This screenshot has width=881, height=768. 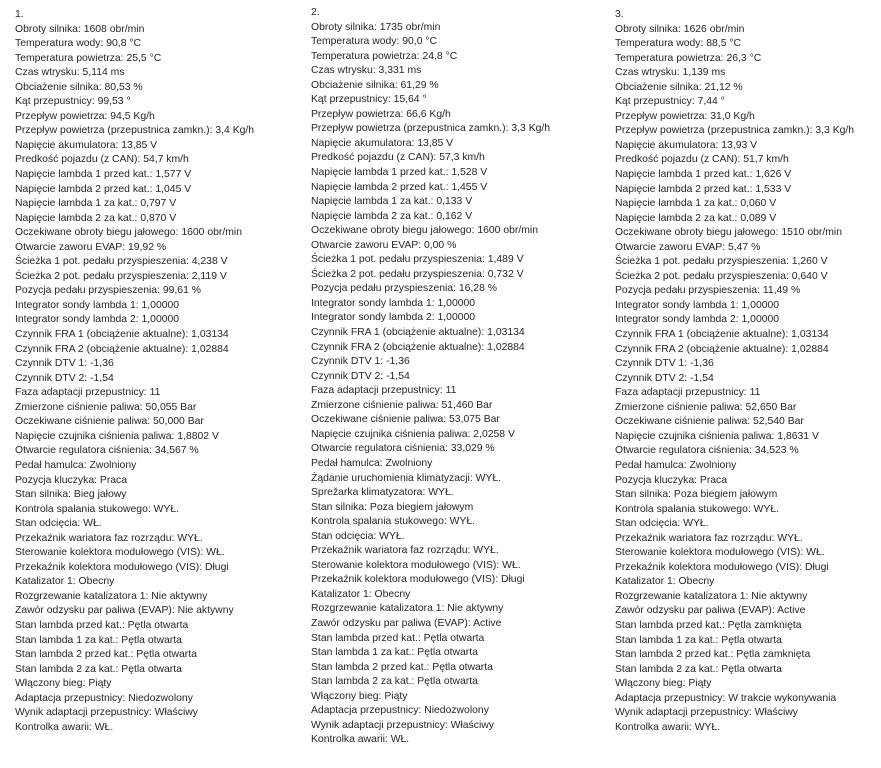 I want to click on parameter-line: Napięcie lambda 2 przed kat.: 1,045 V, so click(x=103, y=189).